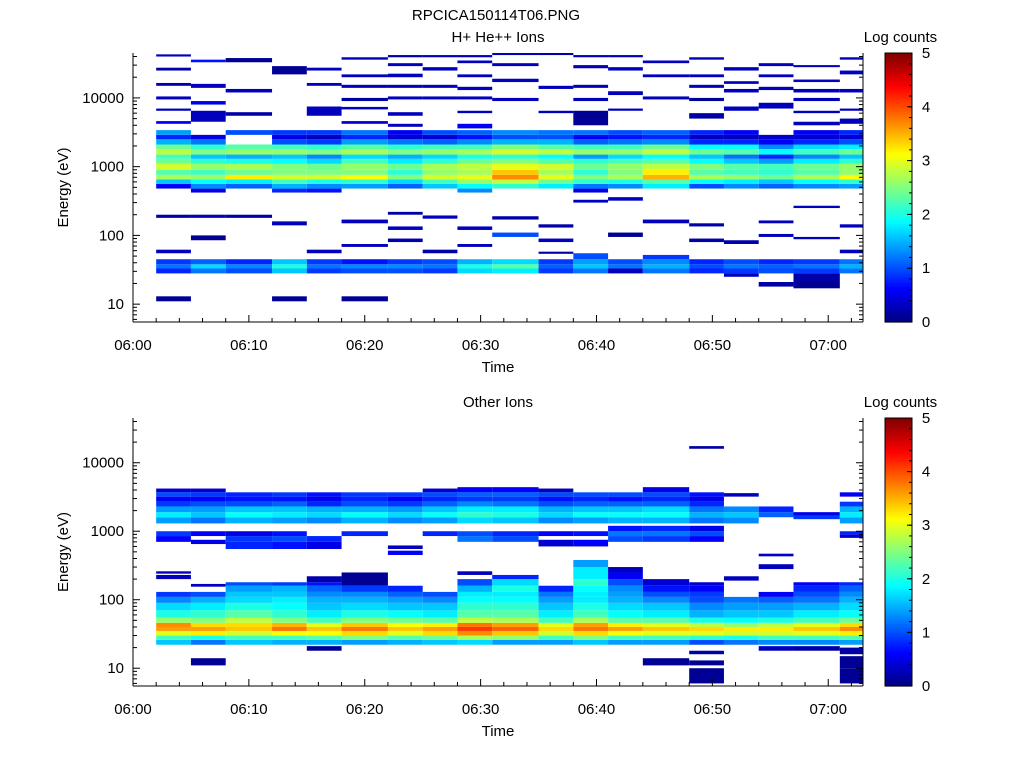 Image resolution: width=1024 pixels, height=768 pixels. Describe the element at coordinates (496, 15) in the screenshot. I see `figure-title: RPCICA150114T06.PNG` at that location.